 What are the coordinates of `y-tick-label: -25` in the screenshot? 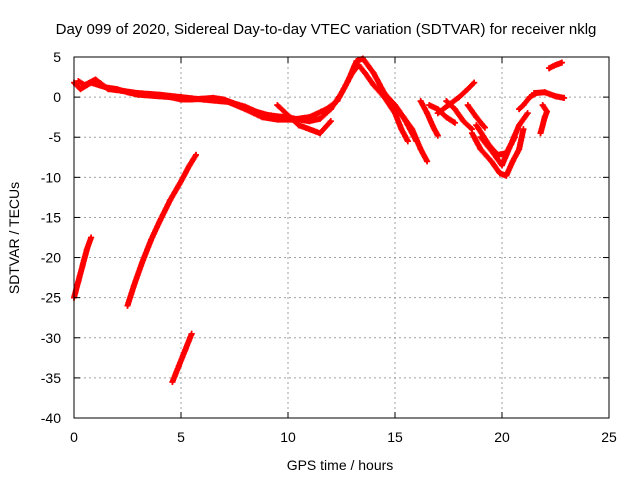 It's located at (51, 298).